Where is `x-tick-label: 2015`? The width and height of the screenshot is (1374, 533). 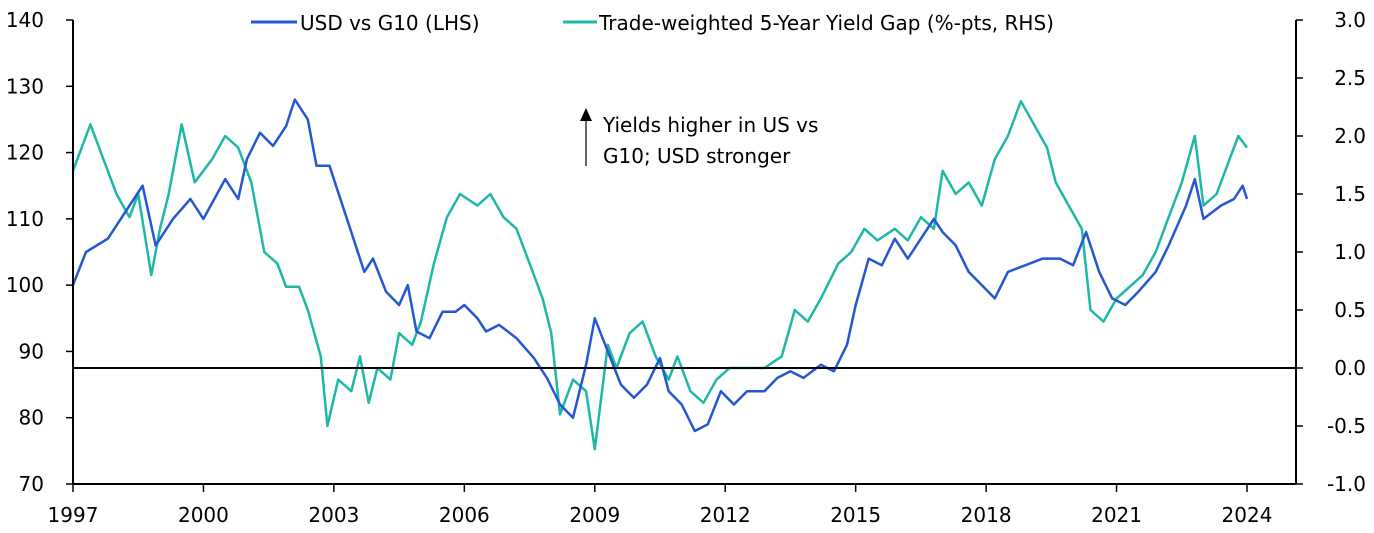
x-tick-label: 2015 is located at coordinates (855, 515).